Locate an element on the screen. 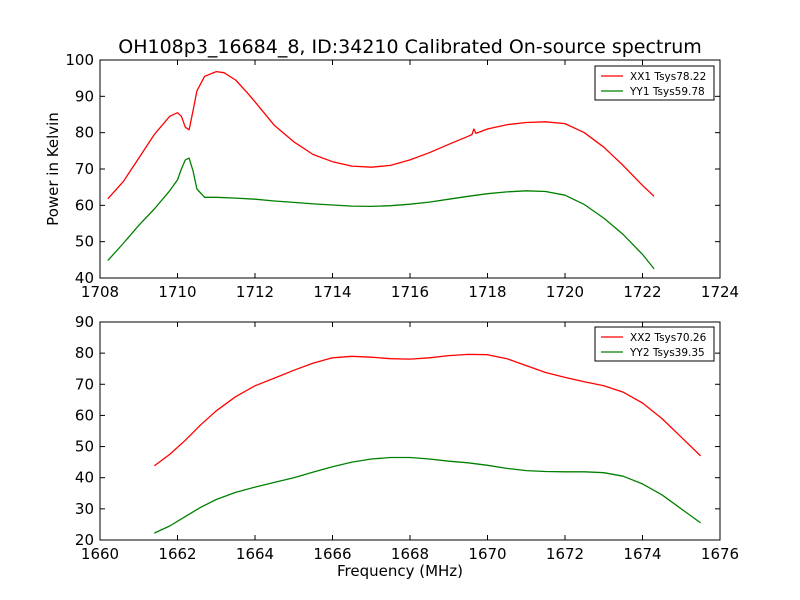 The height and width of the screenshot is (600, 800). x-tick-label: 1668 is located at coordinates (410, 554).